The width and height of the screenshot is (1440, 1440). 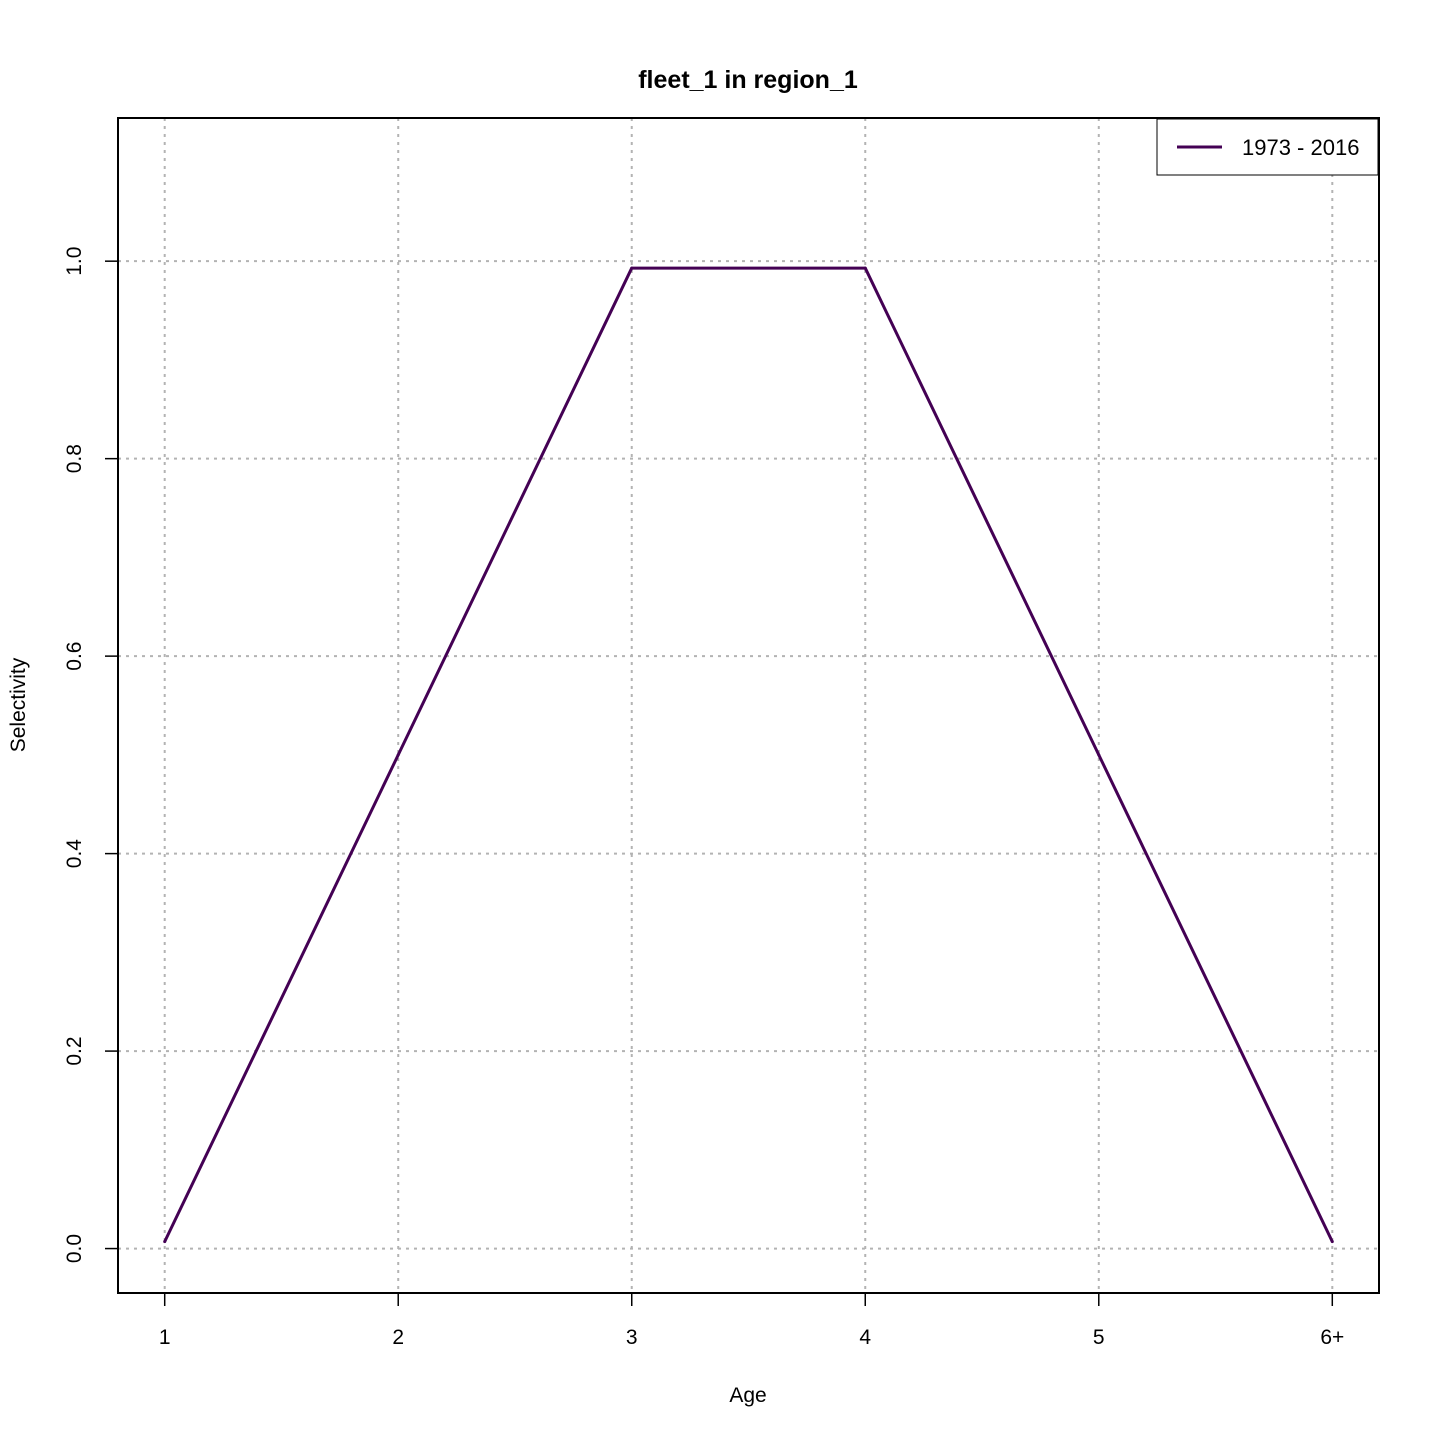 I want to click on y-tick-label: 1.0, so click(x=74, y=261).